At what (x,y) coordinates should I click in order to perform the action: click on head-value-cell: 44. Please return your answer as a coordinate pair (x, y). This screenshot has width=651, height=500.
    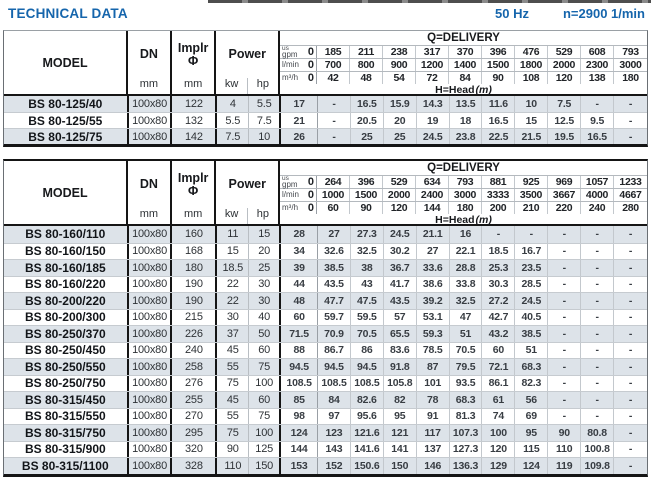
    Looking at the image, I should click on (300, 284).